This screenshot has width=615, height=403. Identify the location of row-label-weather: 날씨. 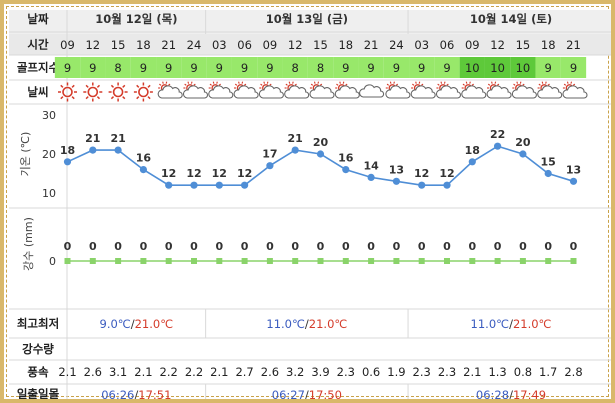
(37, 92).